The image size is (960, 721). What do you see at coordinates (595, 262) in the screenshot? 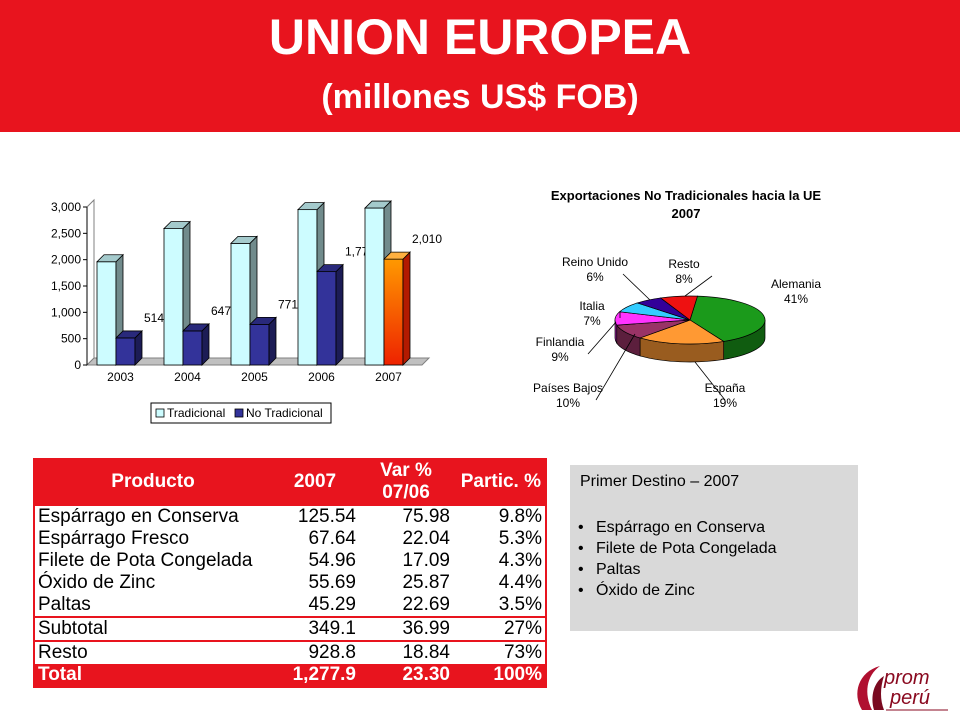
I see `pie-label-name: Reino Unido` at bounding box center [595, 262].